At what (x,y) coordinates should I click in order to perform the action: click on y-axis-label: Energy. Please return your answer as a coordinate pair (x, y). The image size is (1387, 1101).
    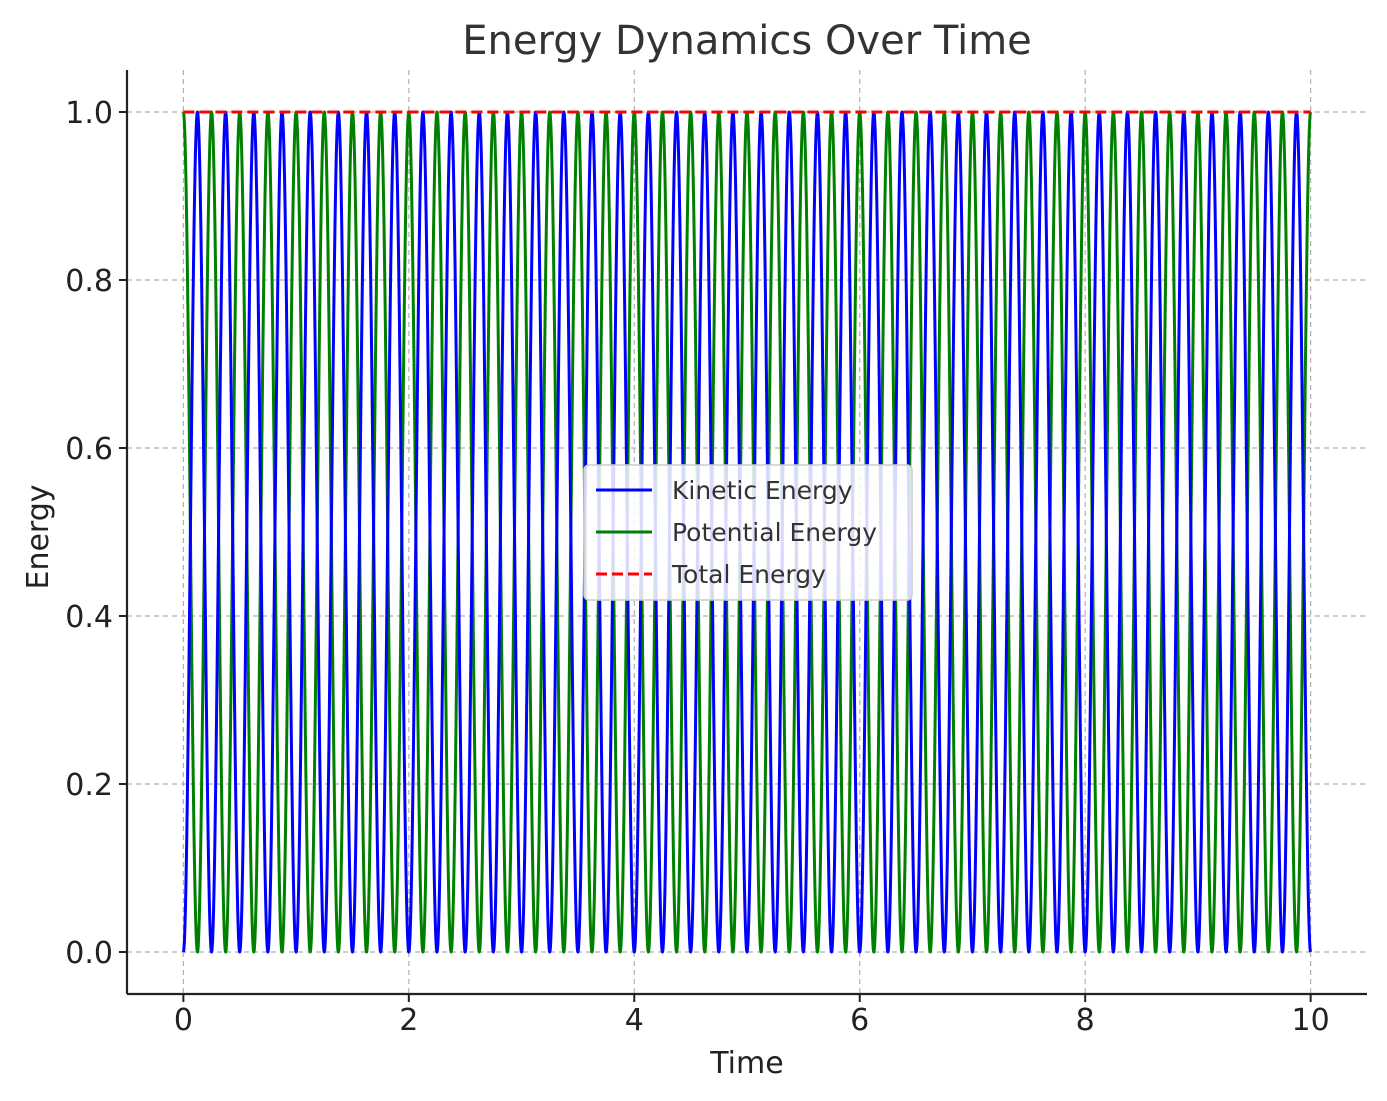
    Looking at the image, I should click on (38, 536).